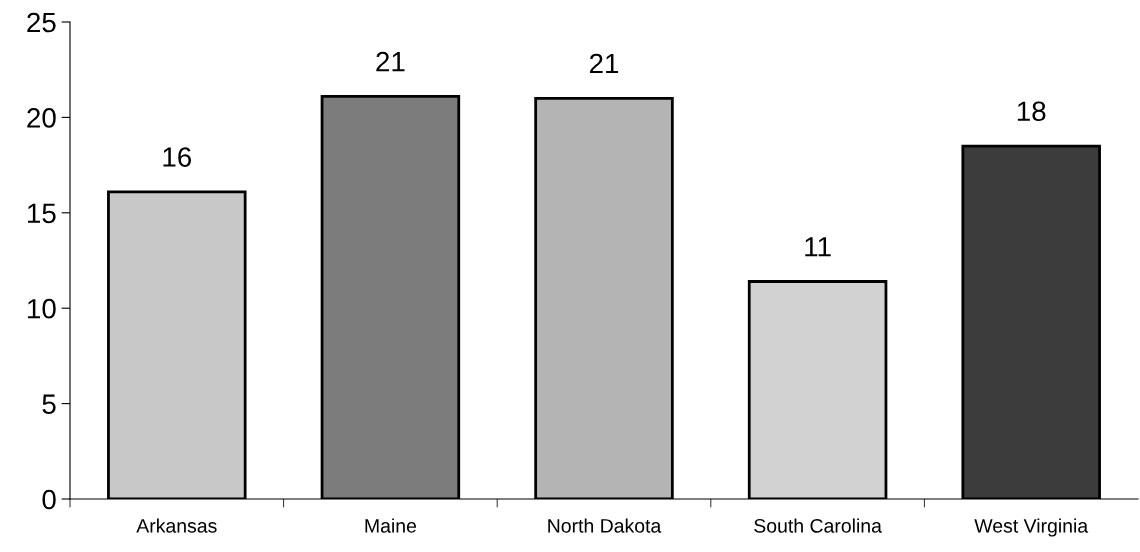  I want to click on x-tick-label: Maine, so click(391, 525).